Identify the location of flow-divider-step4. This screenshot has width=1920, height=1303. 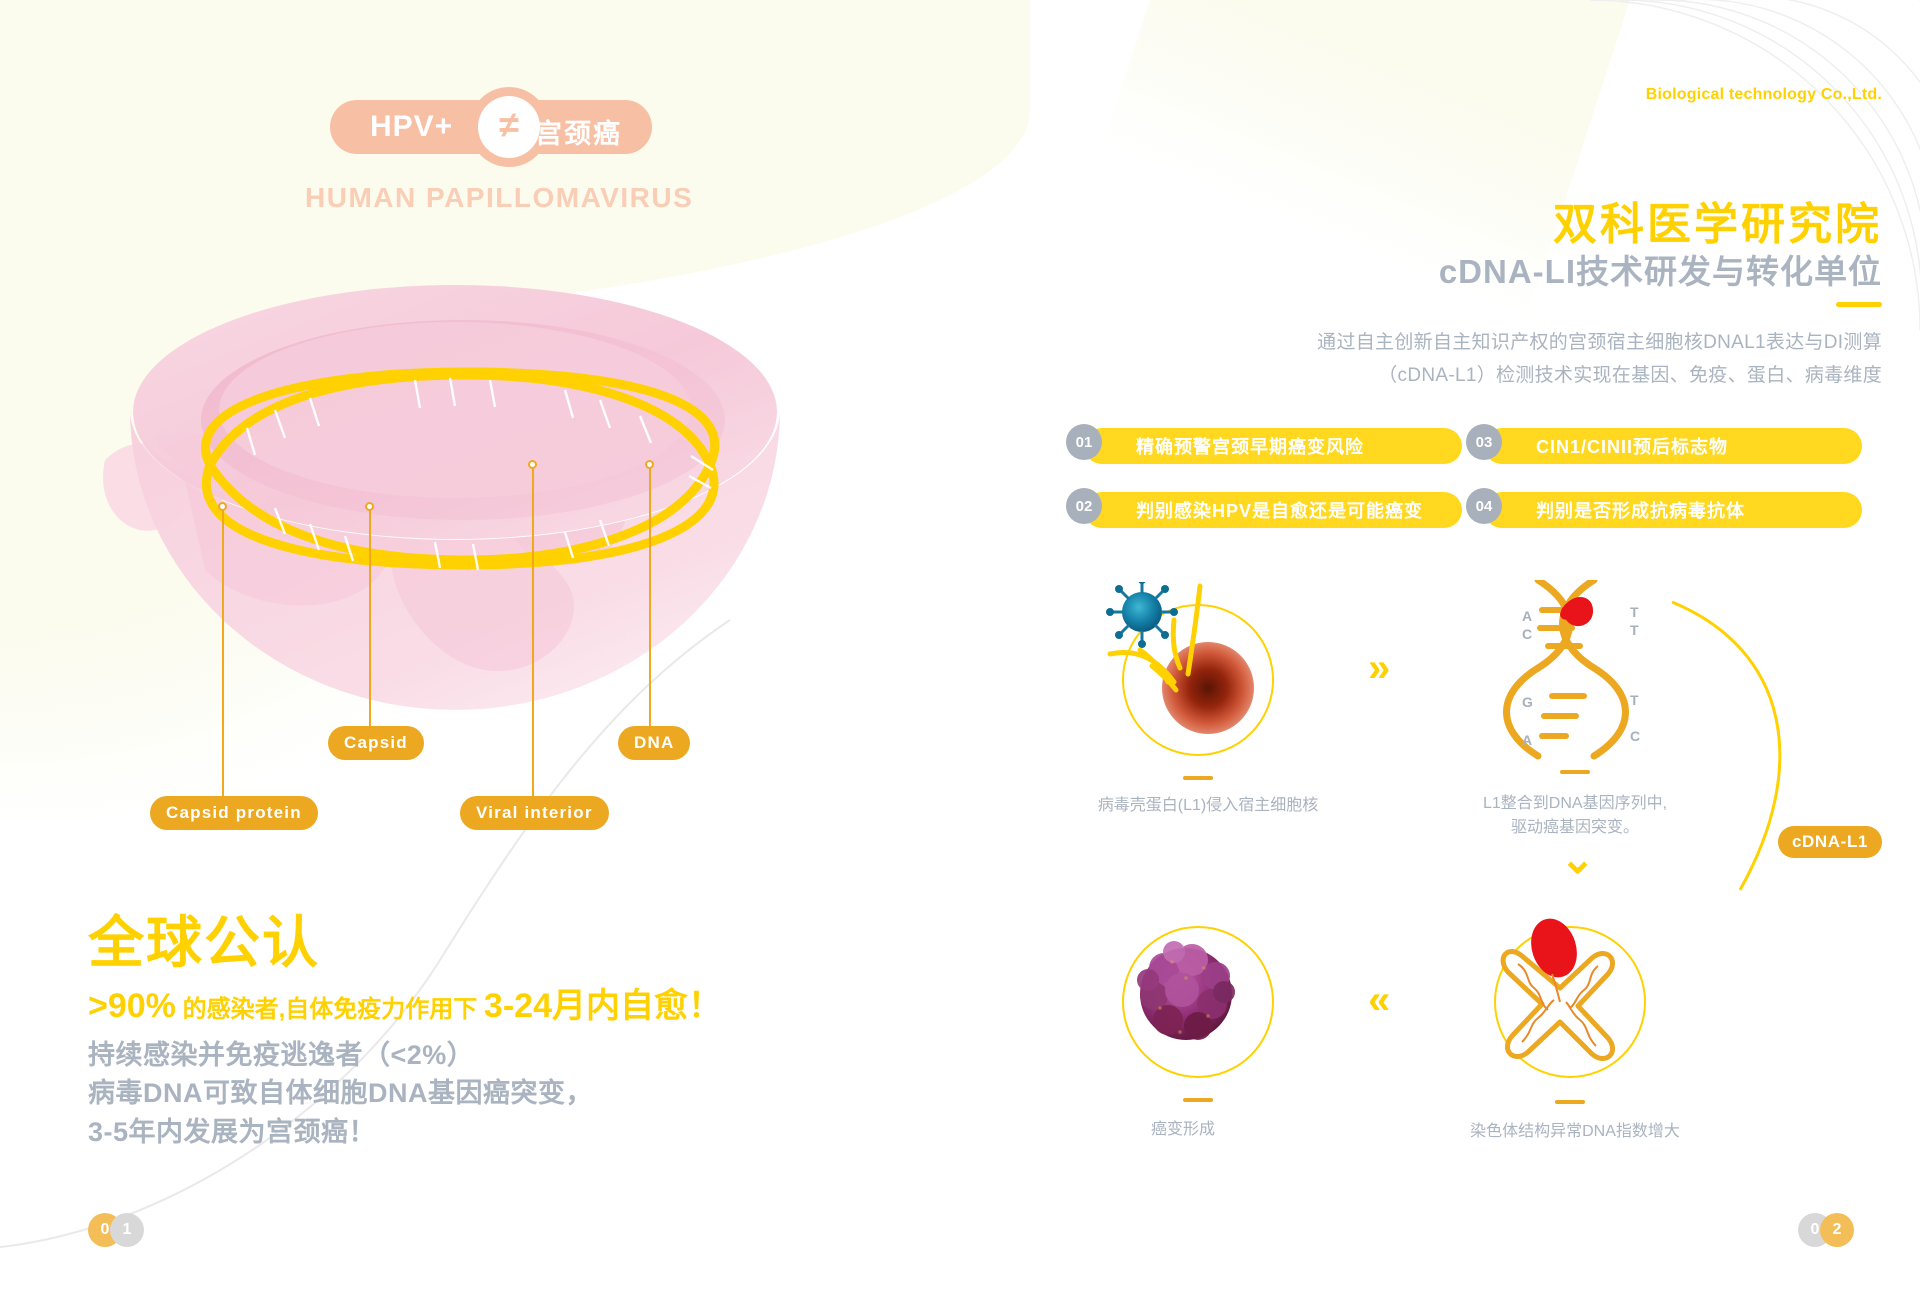
(1198, 1100).